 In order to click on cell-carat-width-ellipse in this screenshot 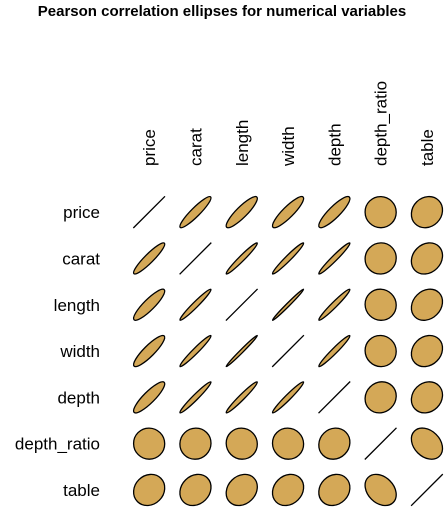, I will do `click(288, 258)`.